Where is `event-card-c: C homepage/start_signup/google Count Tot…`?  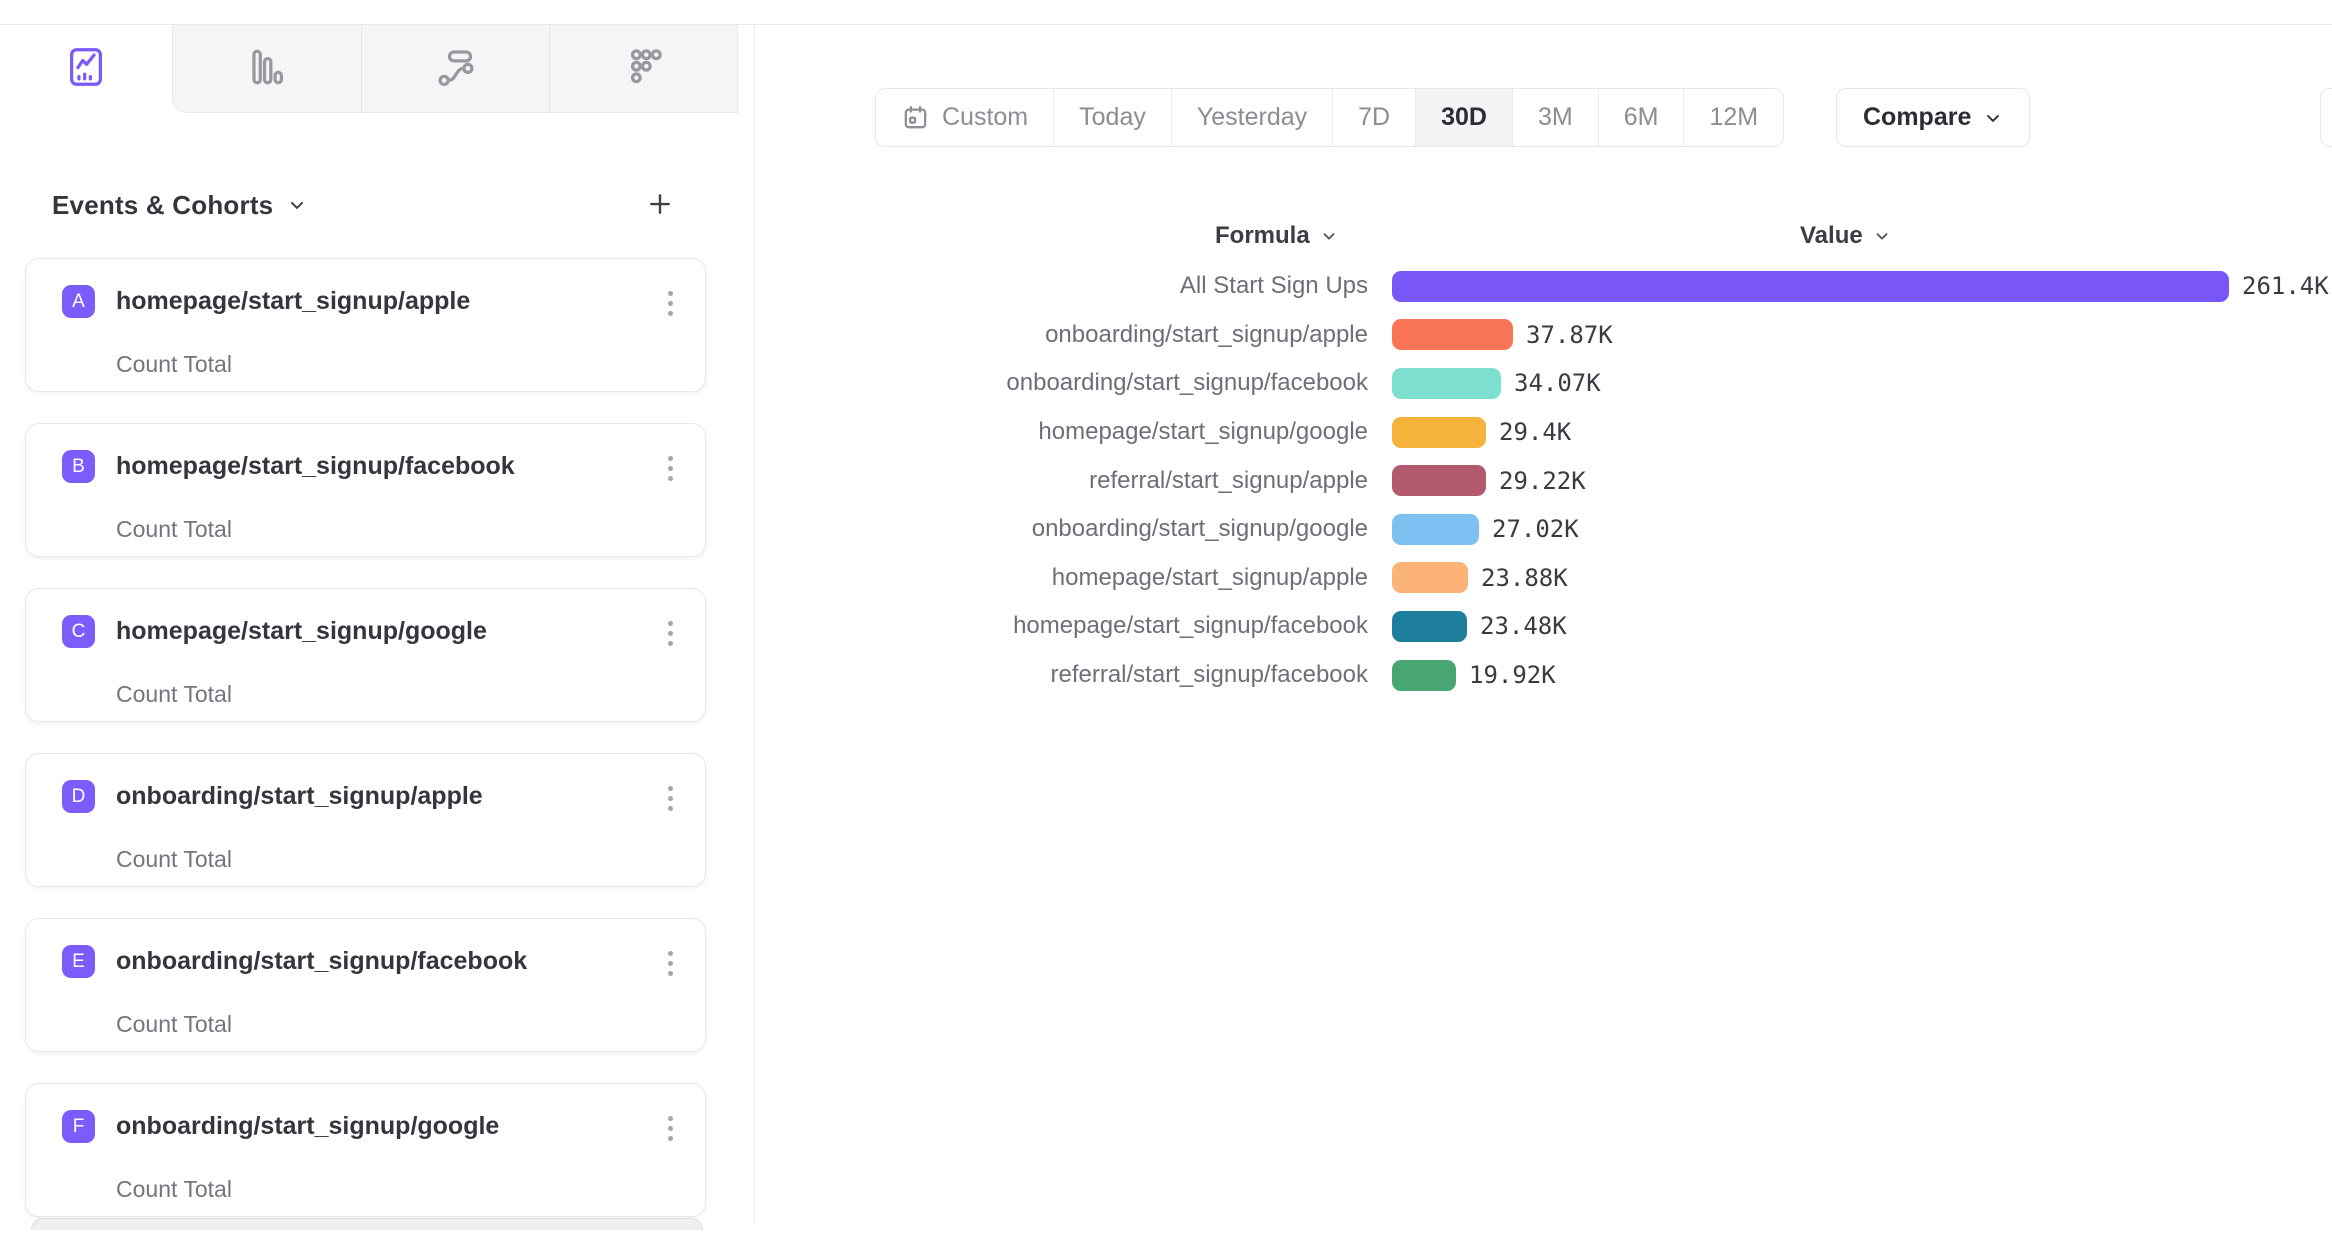 event-card-c: C homepage/start_signup/google Count Tot… is located at coordinates (365, 655).